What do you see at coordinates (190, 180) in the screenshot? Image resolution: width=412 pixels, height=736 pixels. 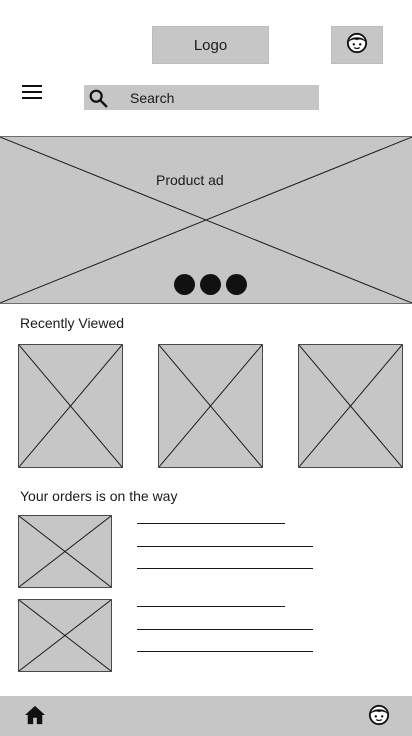 I see `banner-title: Product ad` at bounding box center [190, 180].